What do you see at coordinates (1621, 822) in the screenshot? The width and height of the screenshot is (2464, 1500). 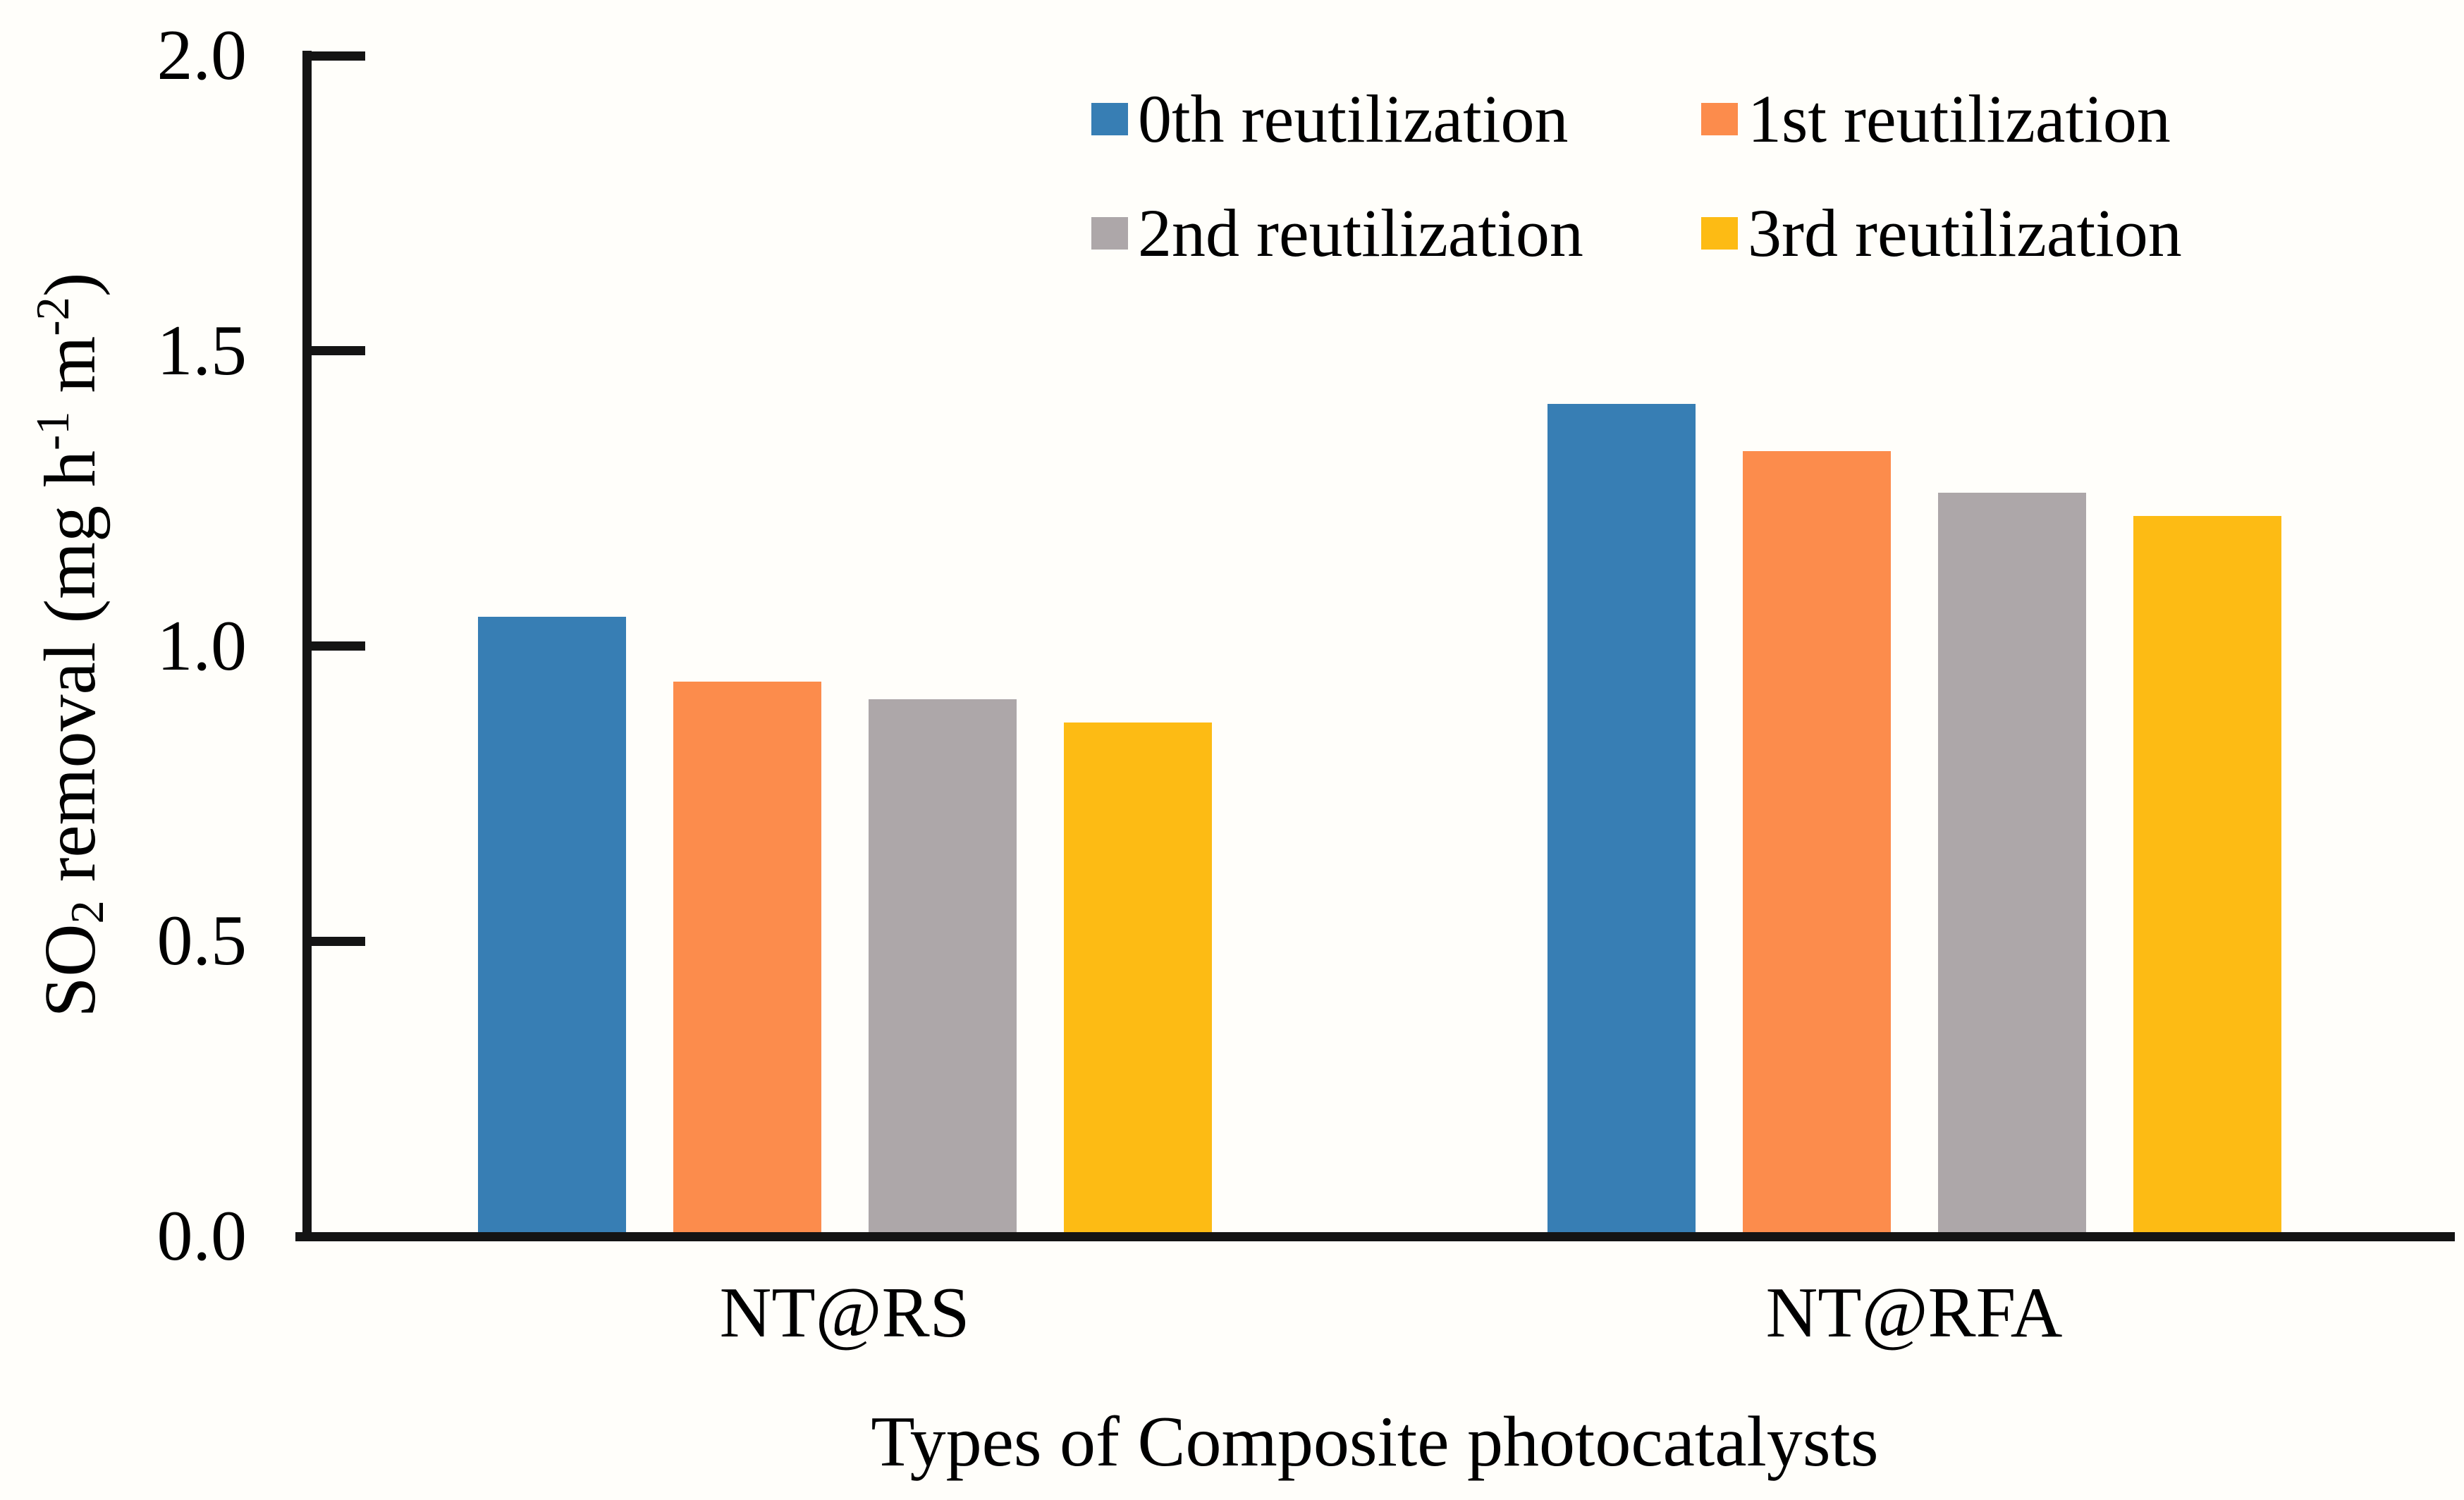 I see `bar-0th-NT@RFA` at bounding box center [1621, 822].